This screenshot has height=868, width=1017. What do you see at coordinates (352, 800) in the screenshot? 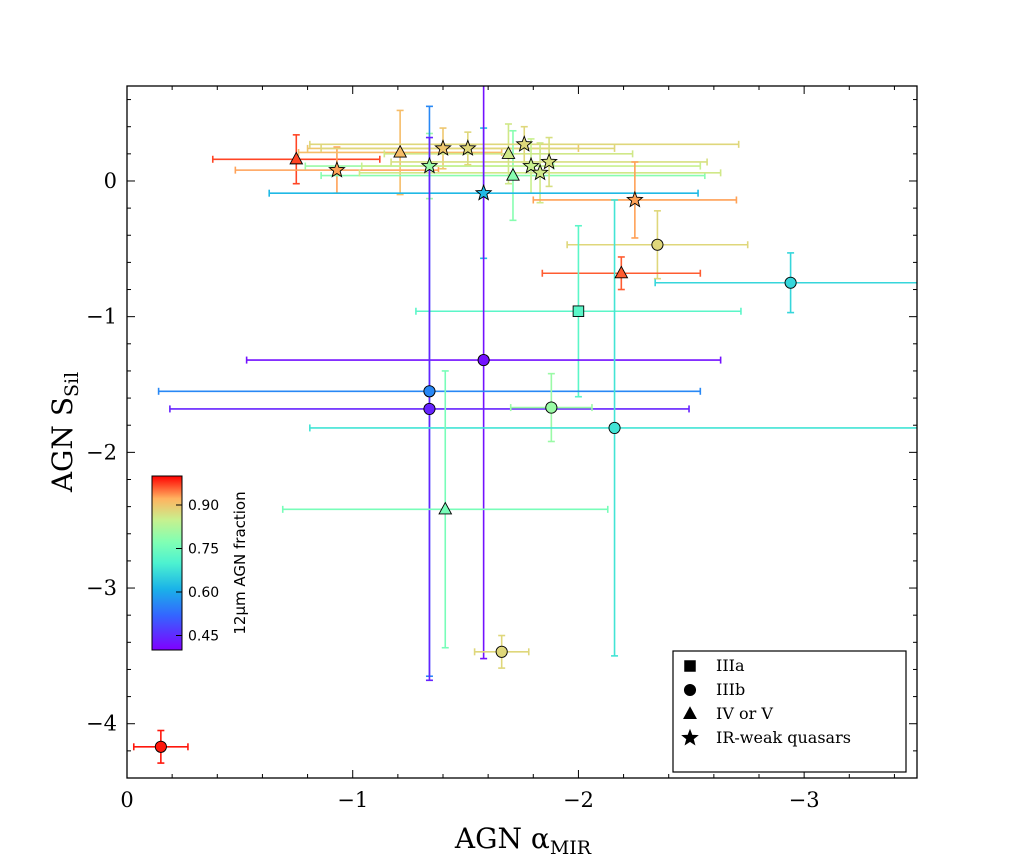
I see `x-tick-label-1: −1` at bounding box center [352, 800].